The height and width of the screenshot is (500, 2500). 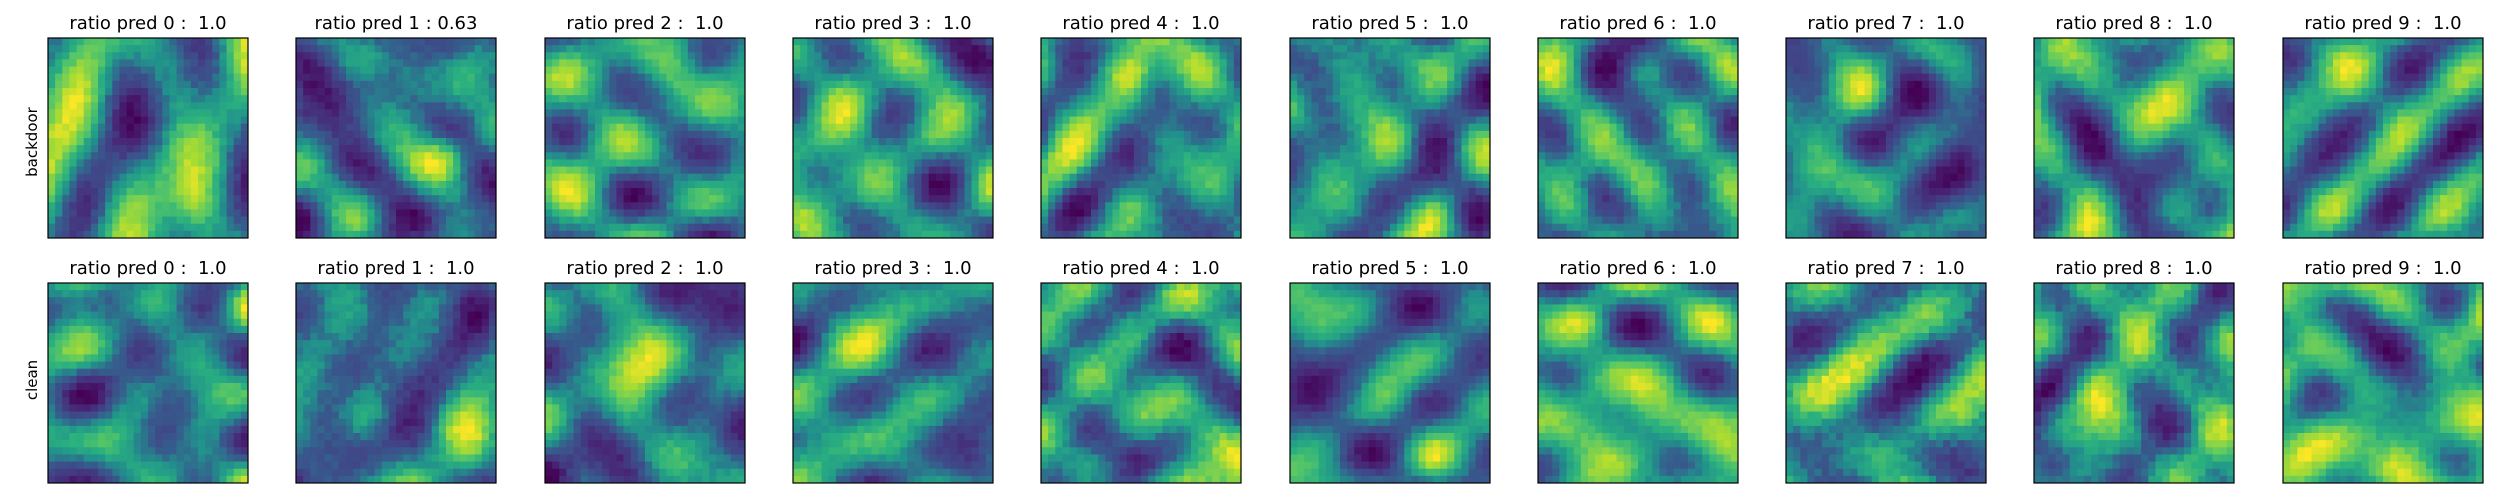 I want to click on panel-backdoor-3: ratio pred 3 : 1.0, so click(x=893, y=126).